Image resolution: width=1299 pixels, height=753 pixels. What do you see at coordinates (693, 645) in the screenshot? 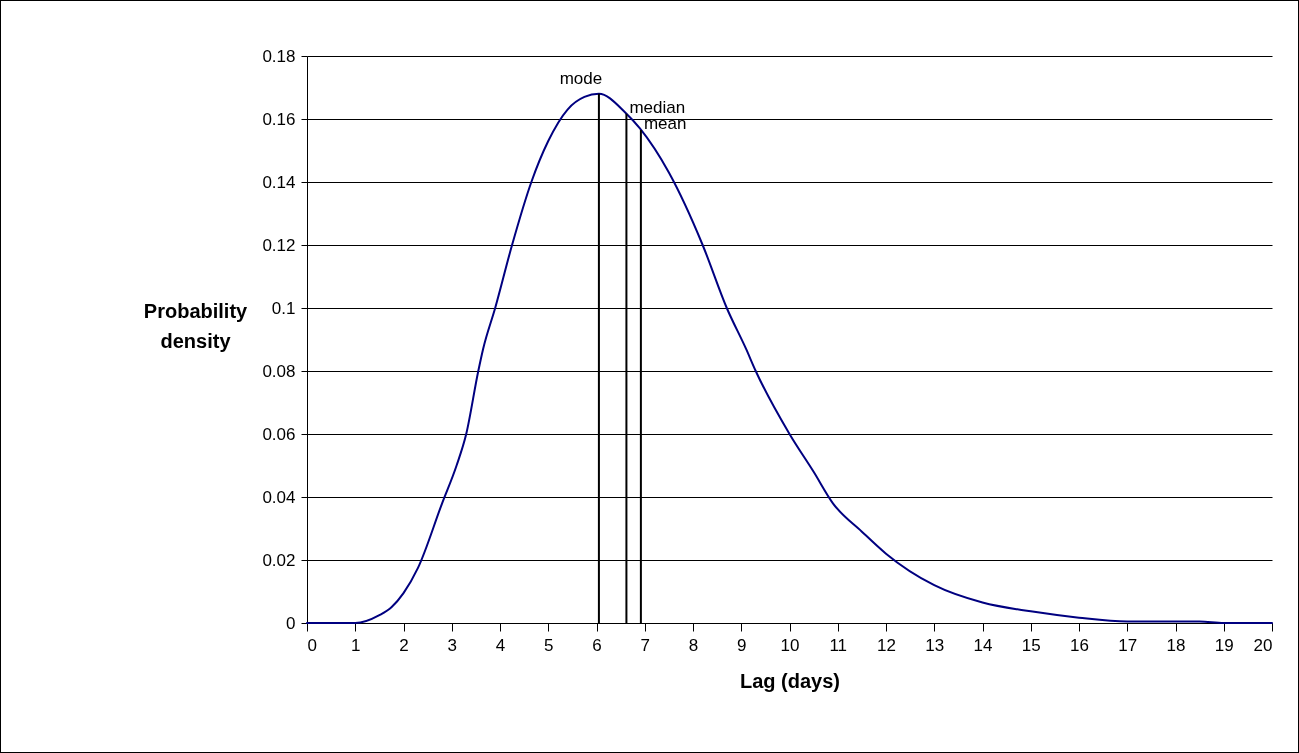
I see `x-tick-label: 8` at bounding box center [693, 645].